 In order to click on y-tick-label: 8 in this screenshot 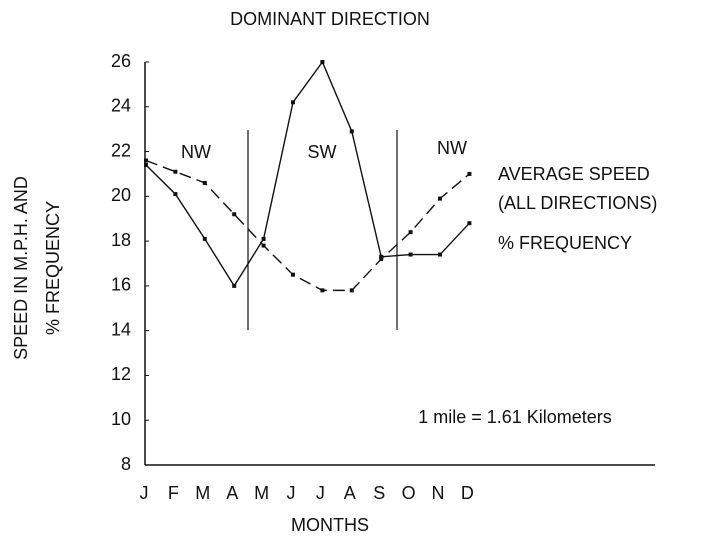, I will do `click(126, 464)`.